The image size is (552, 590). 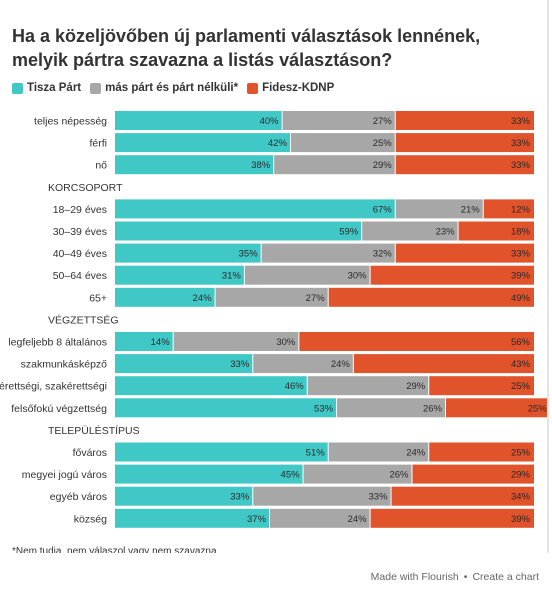 I want to click on value-label-tisza-part-18-29-eves: 67%, so click(x=383, y=209).